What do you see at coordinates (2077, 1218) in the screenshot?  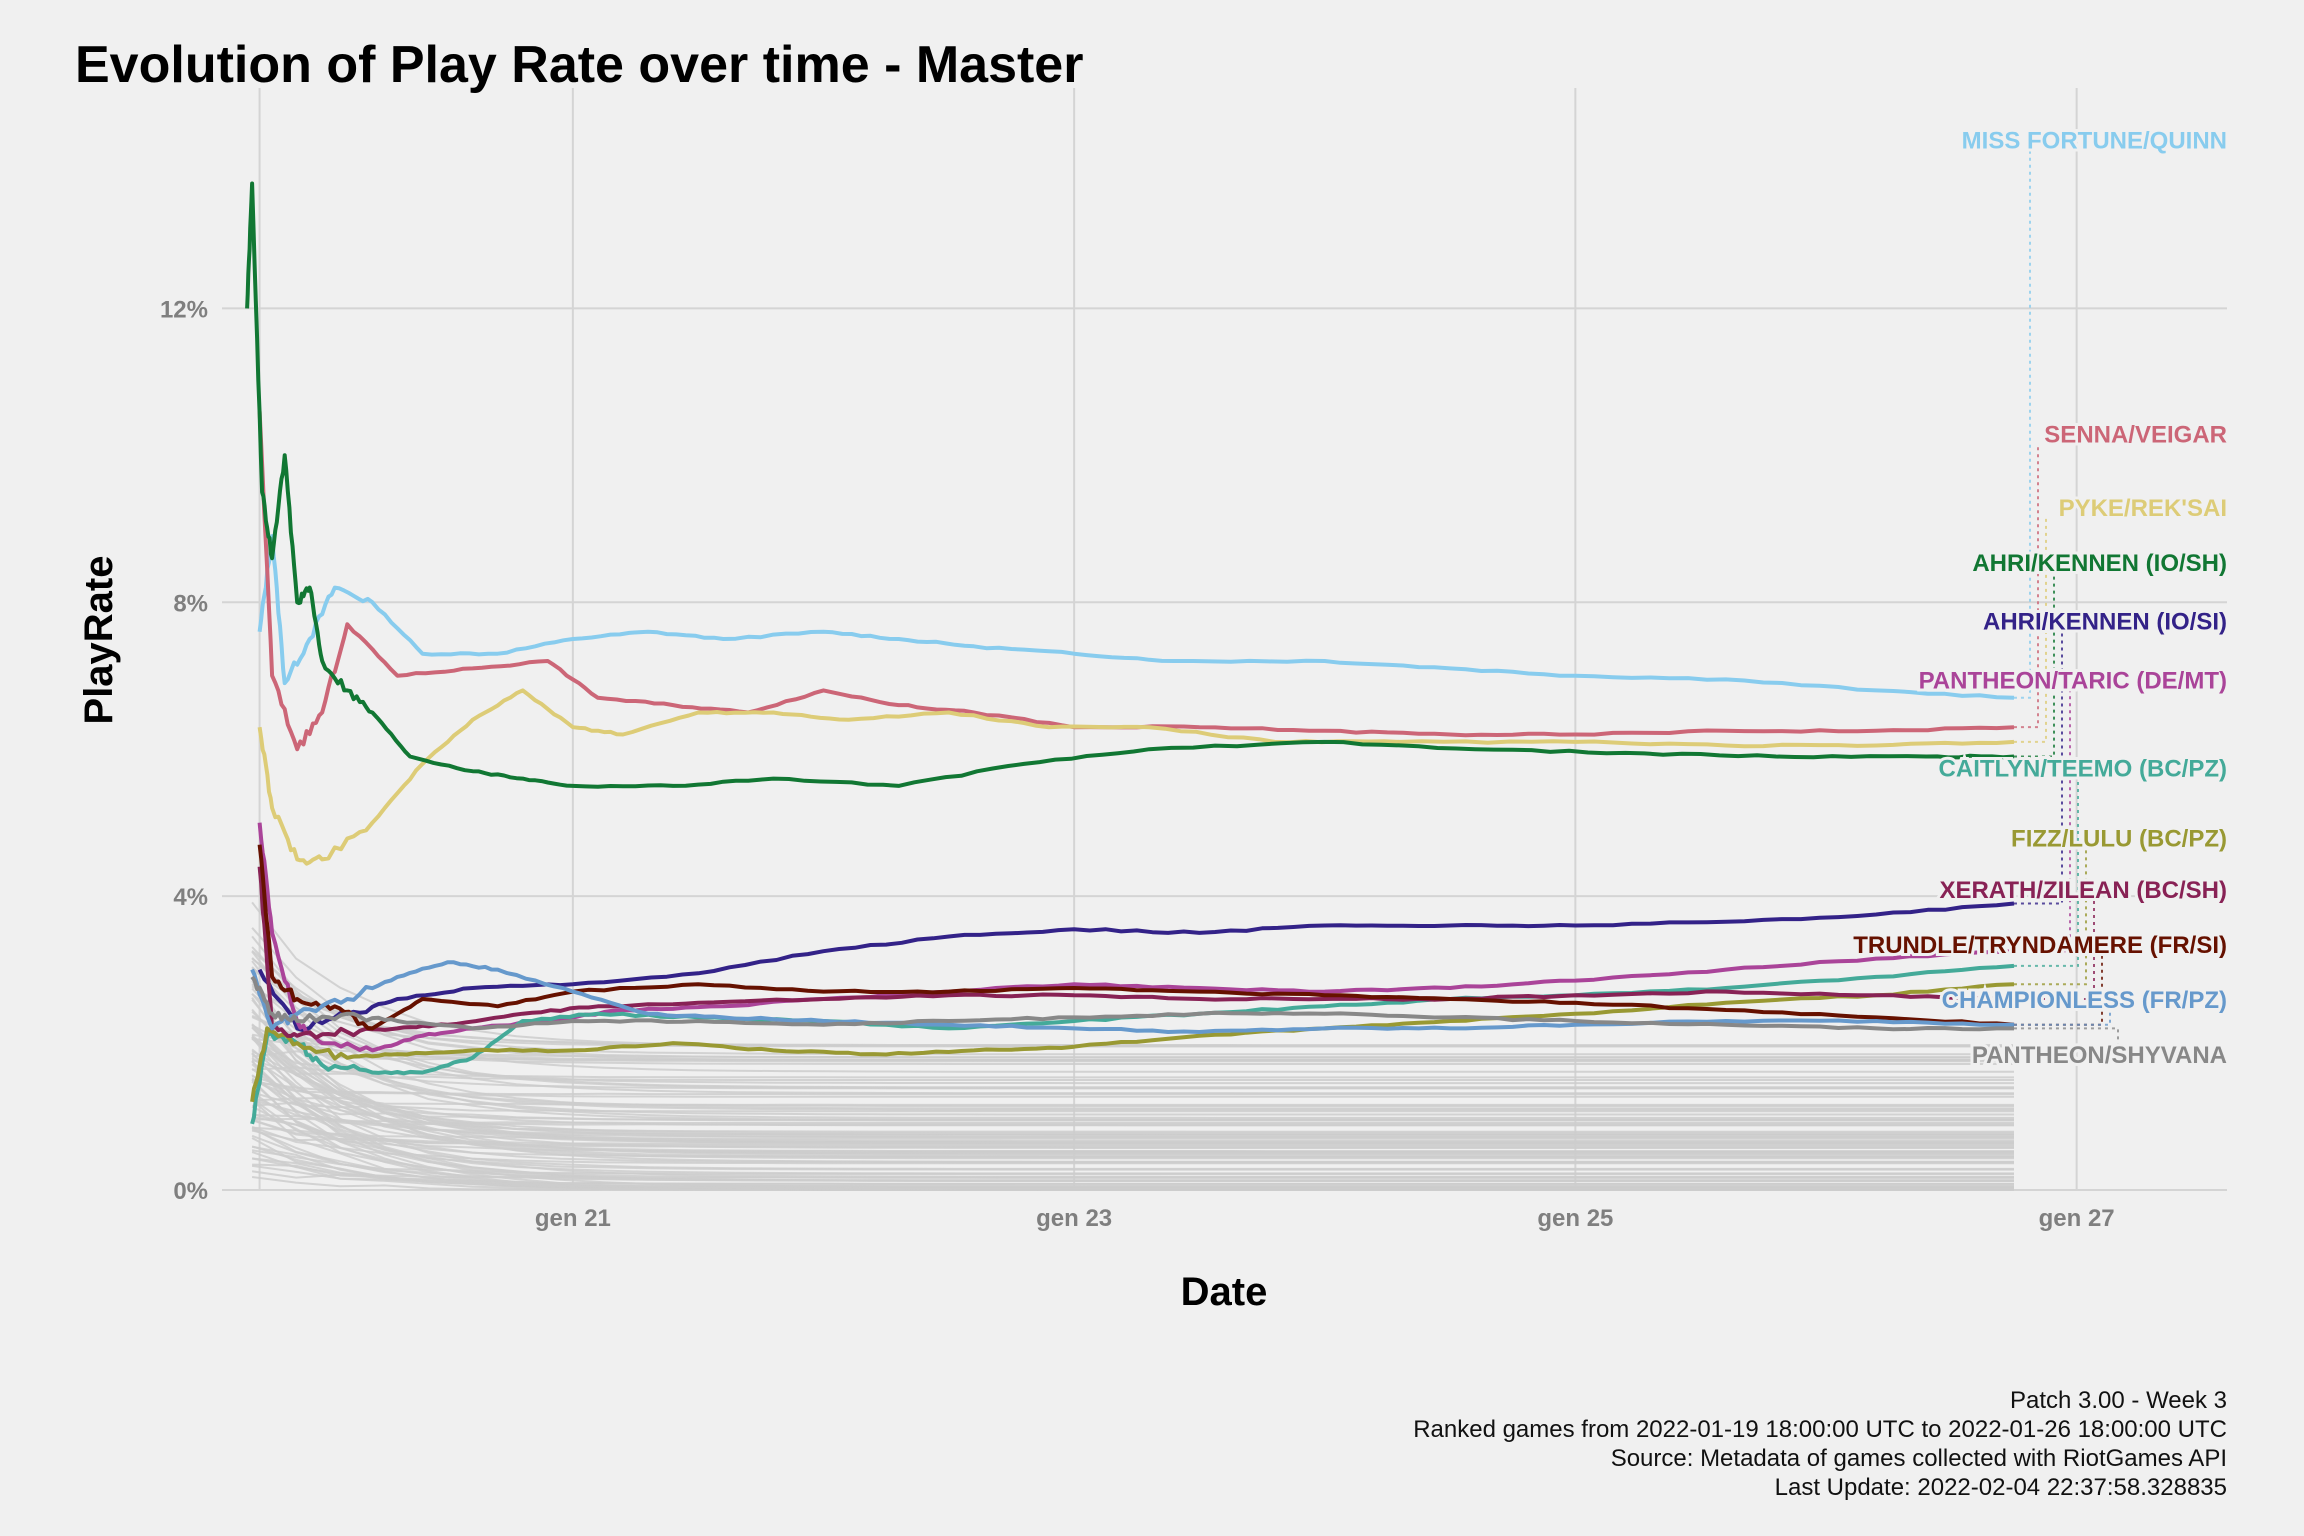 I see `x-tick-label: gen 27` at bounding box center [2077, 1218].